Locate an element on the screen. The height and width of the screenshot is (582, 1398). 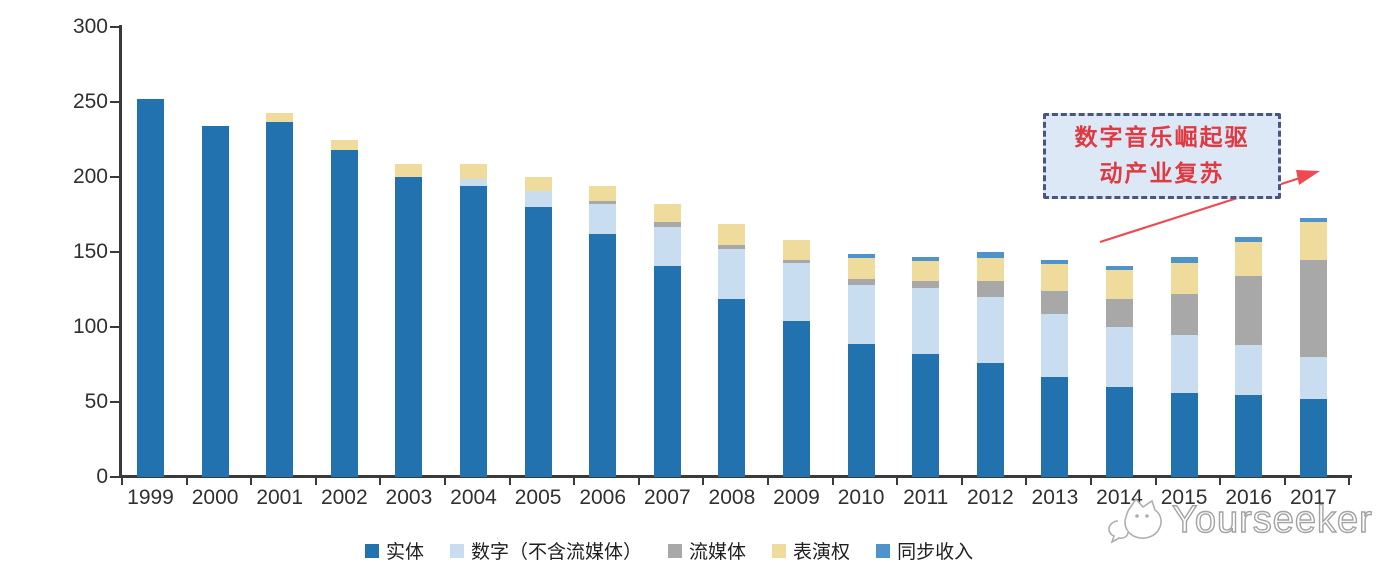
x-axis-label: 2006 is located at coordinates (603, 497).